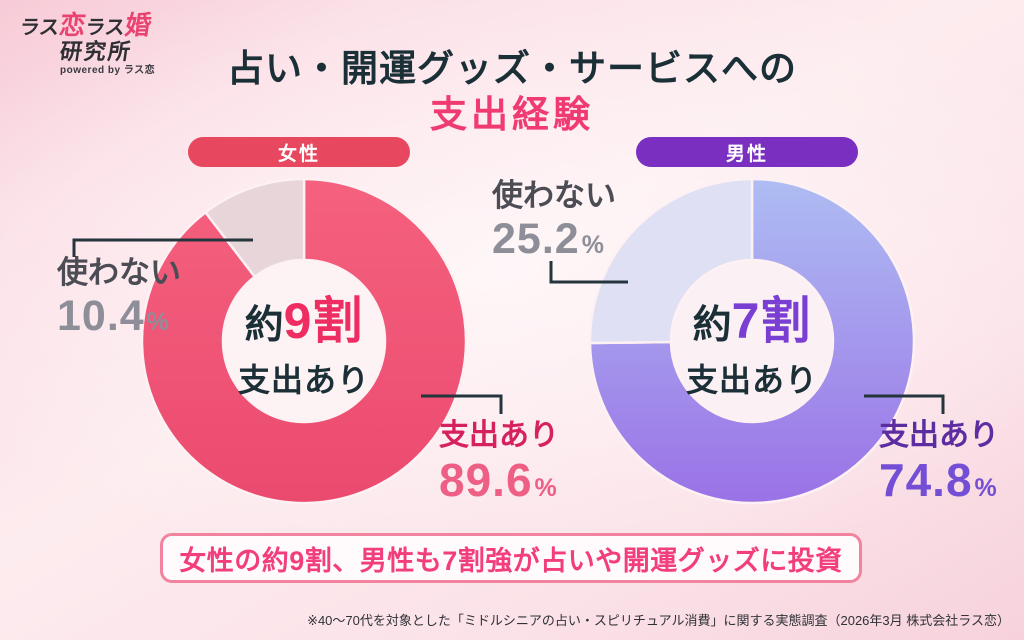  What do you see at coordinates (264, 325) in the screenshot?
I see `female-center-about: 約` at bounding box center [264, 325].